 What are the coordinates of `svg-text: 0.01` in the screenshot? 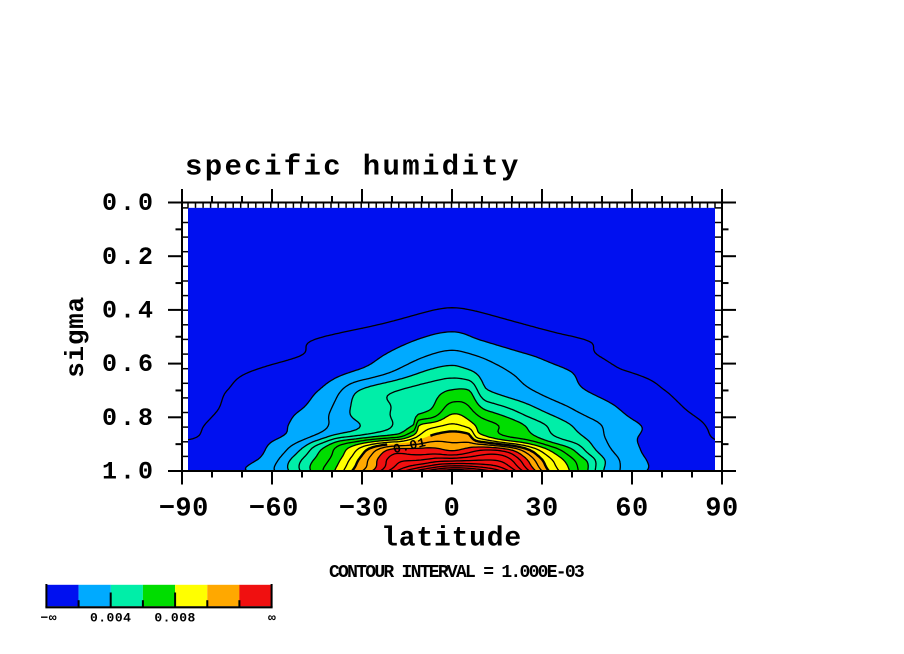 It's located at (410, 446).